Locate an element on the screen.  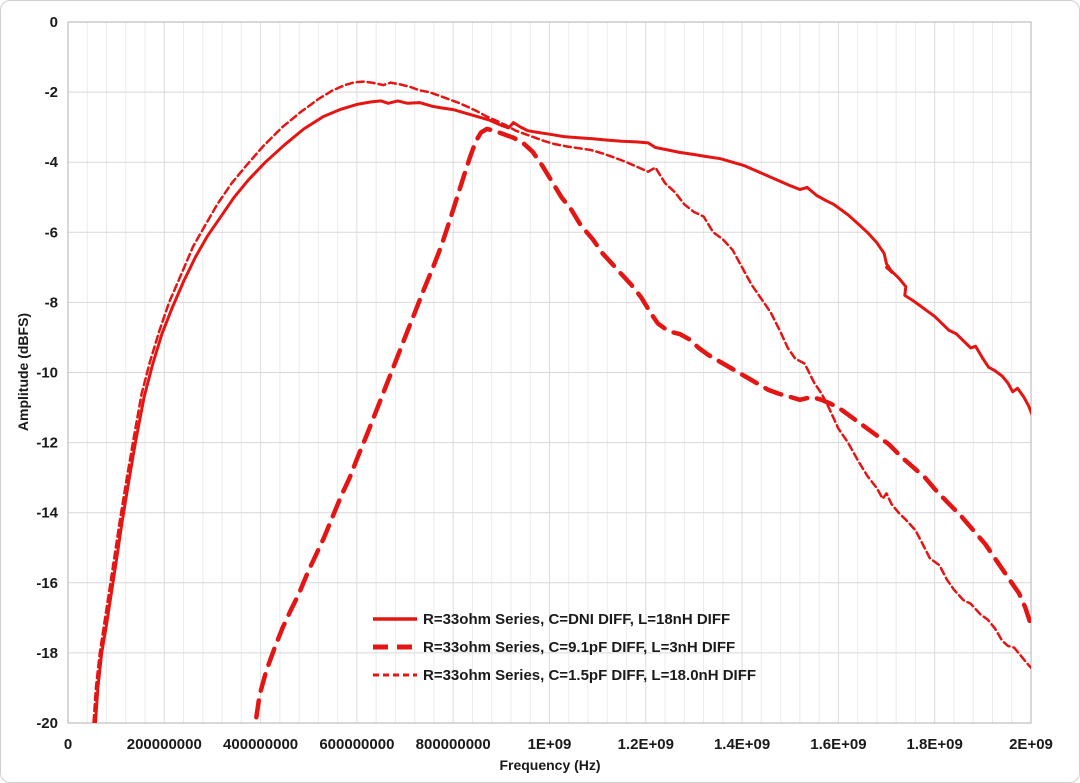
y-axis-title: Amplitude (dBFS) is located at coordinates (23, 372).